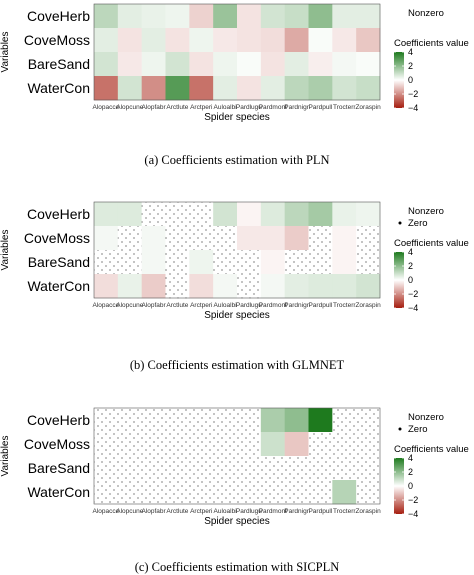 The width and height of the screenshot is (474, 575). I want to click on zero-legend-dot, so click(400, 429).